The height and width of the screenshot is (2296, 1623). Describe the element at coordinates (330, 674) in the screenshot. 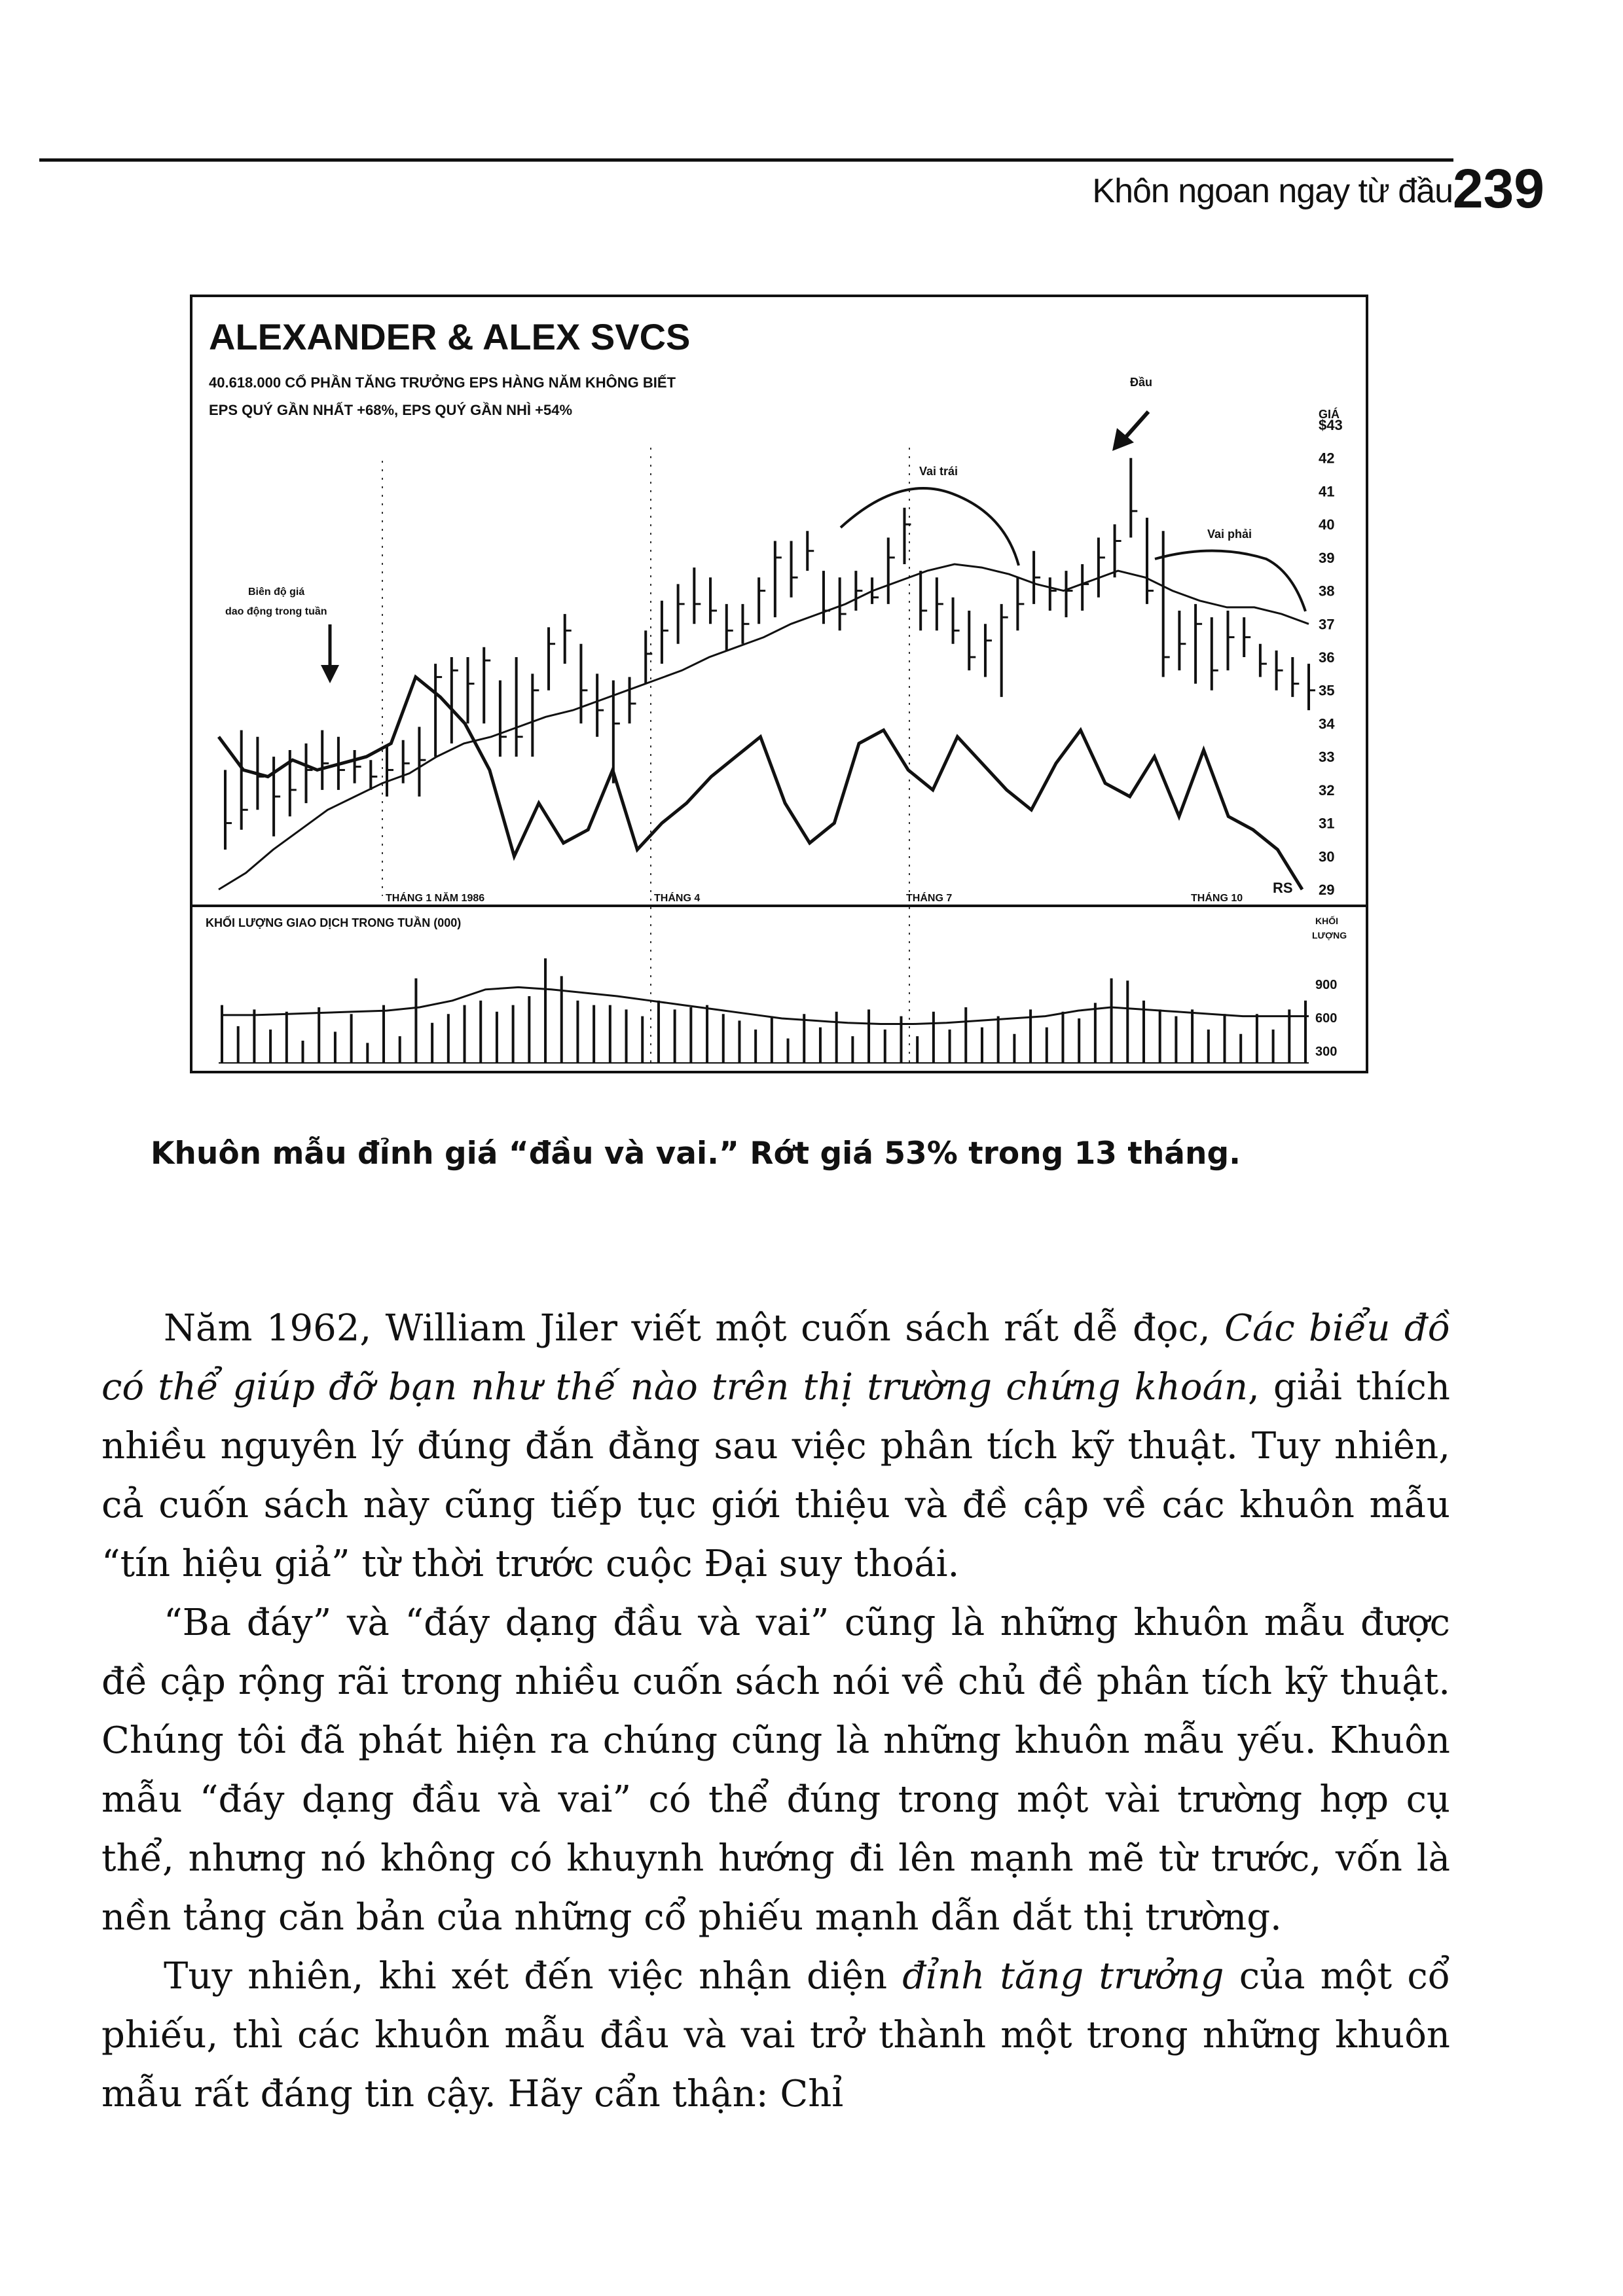

I see `weekly-range-arrow-tip` at that location.